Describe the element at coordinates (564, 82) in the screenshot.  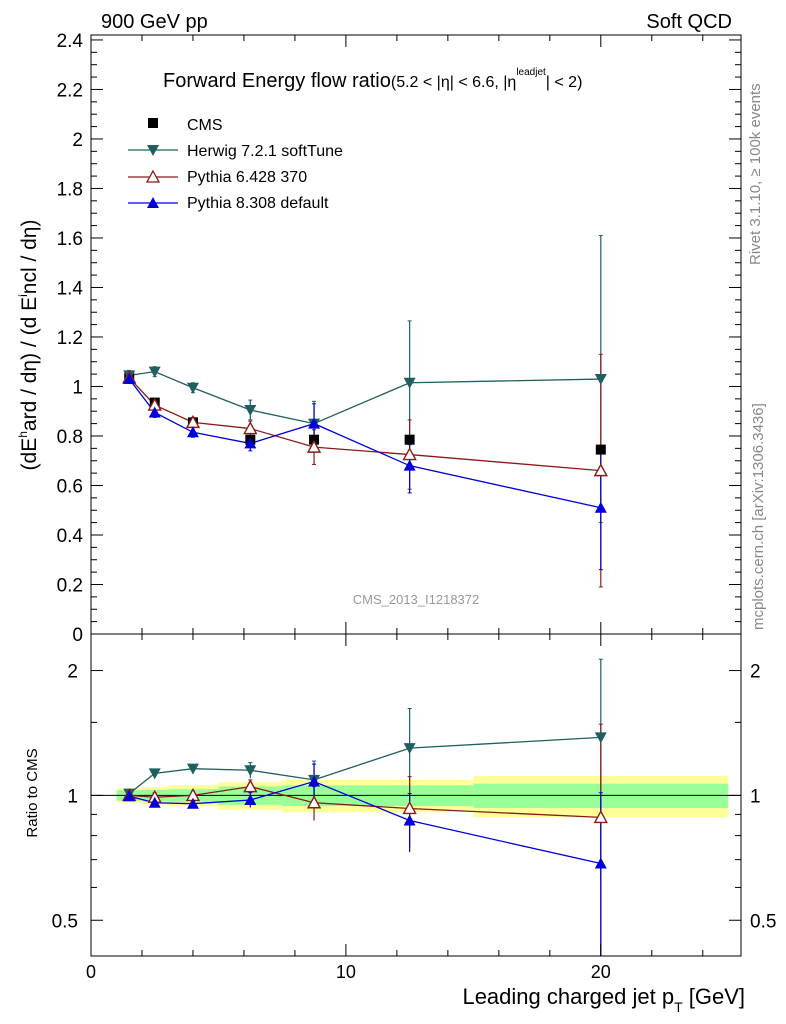
I see `plot-title-cut-end: | < 2)` at that location.